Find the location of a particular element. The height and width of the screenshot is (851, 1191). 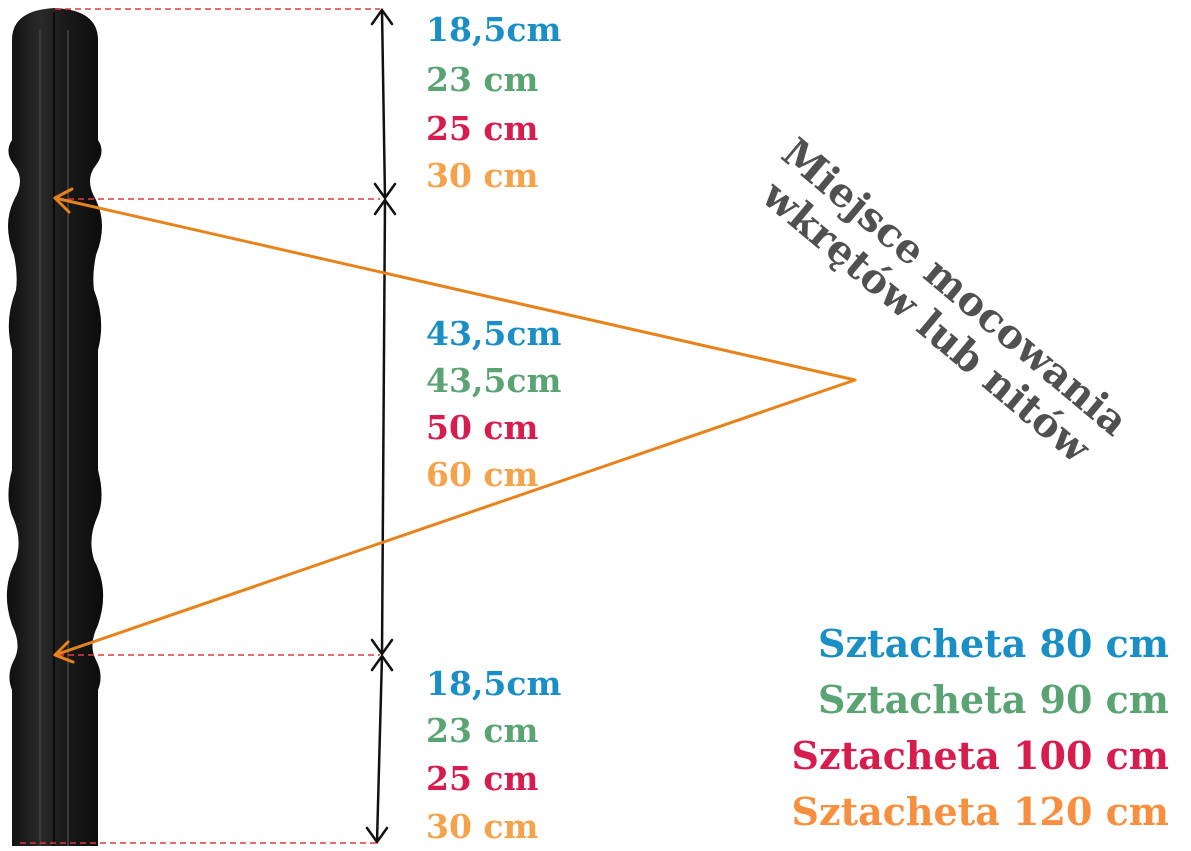

bottom-length-100: 25 cm is located at coordinates (482, 778).